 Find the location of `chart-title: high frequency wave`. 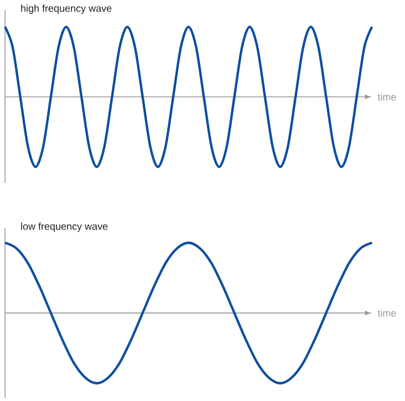

chart-title: high frequency wave is located at coordinates (66, 9).